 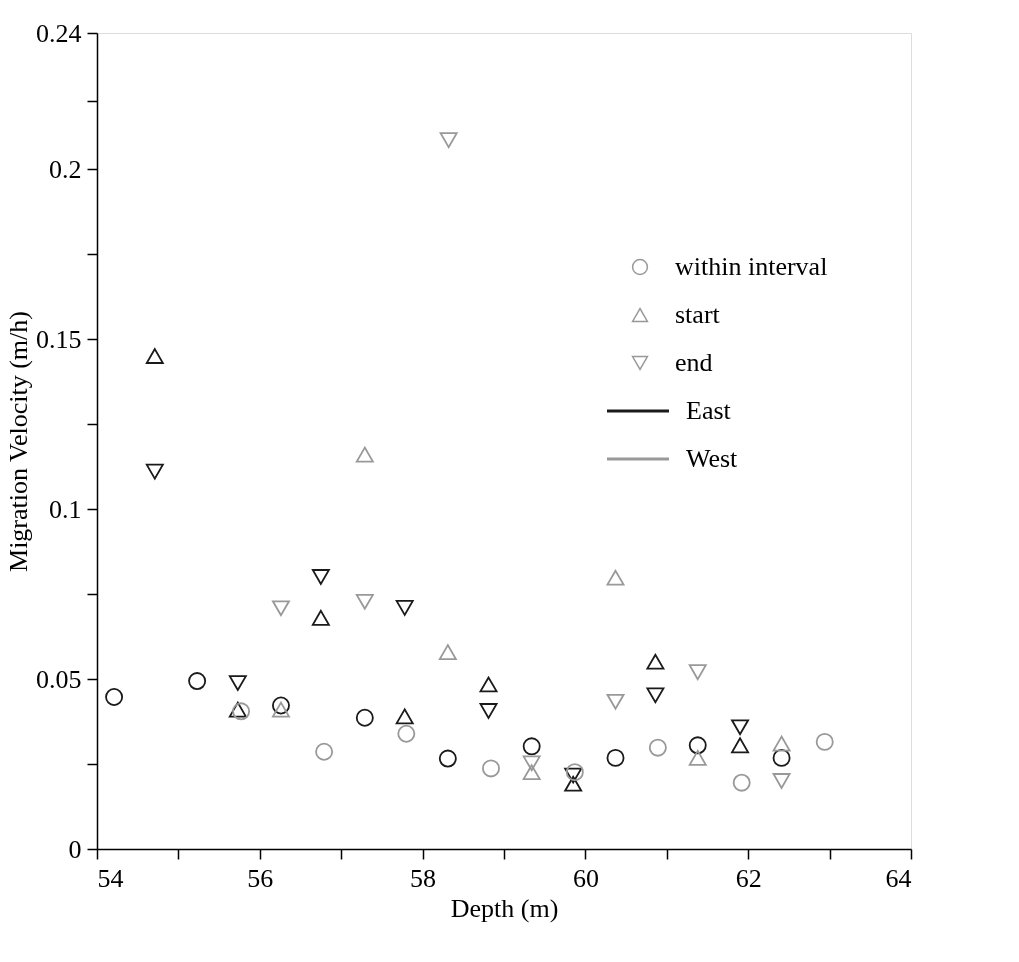 What do you see at coordinates (59, 33) in the screenshot?
I see `y-tick-label: 0.24` at bounding box center [59, 33].